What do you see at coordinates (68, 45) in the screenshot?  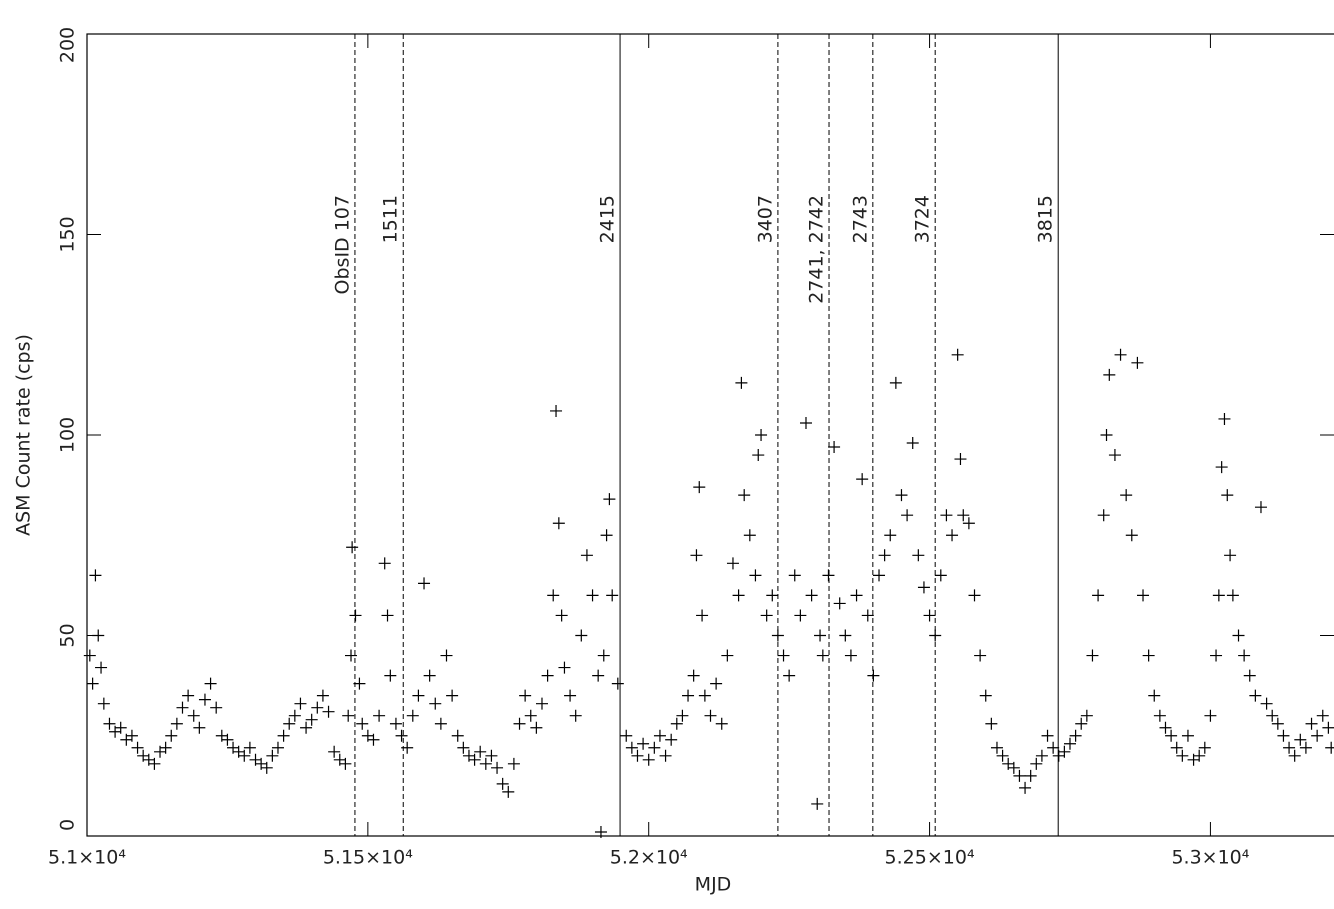 I see `y-tick-label: 200` at bounding box center [68, 45].